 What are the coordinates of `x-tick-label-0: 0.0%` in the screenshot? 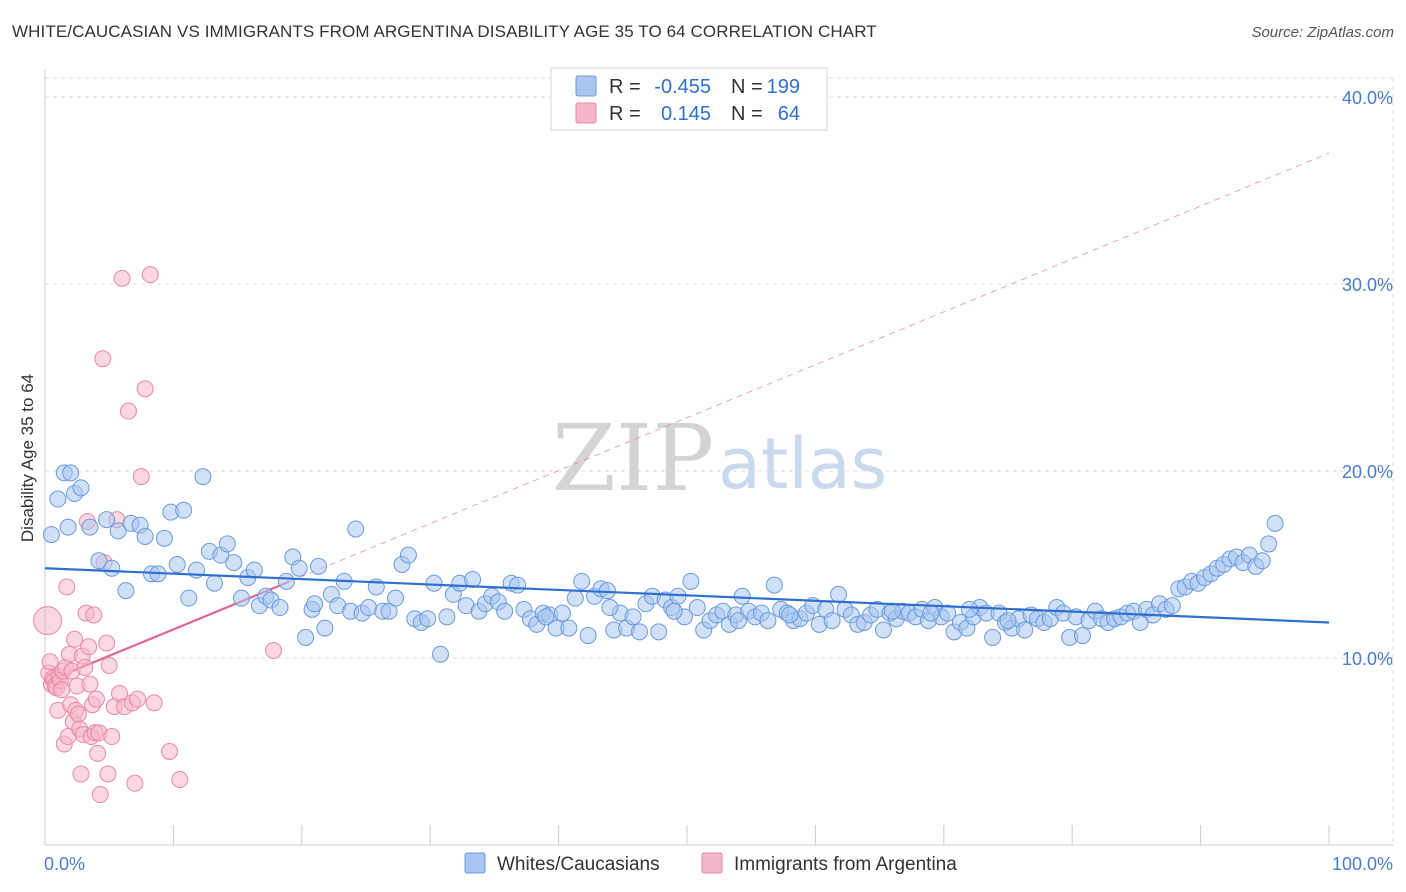 It's located at (64, 864).